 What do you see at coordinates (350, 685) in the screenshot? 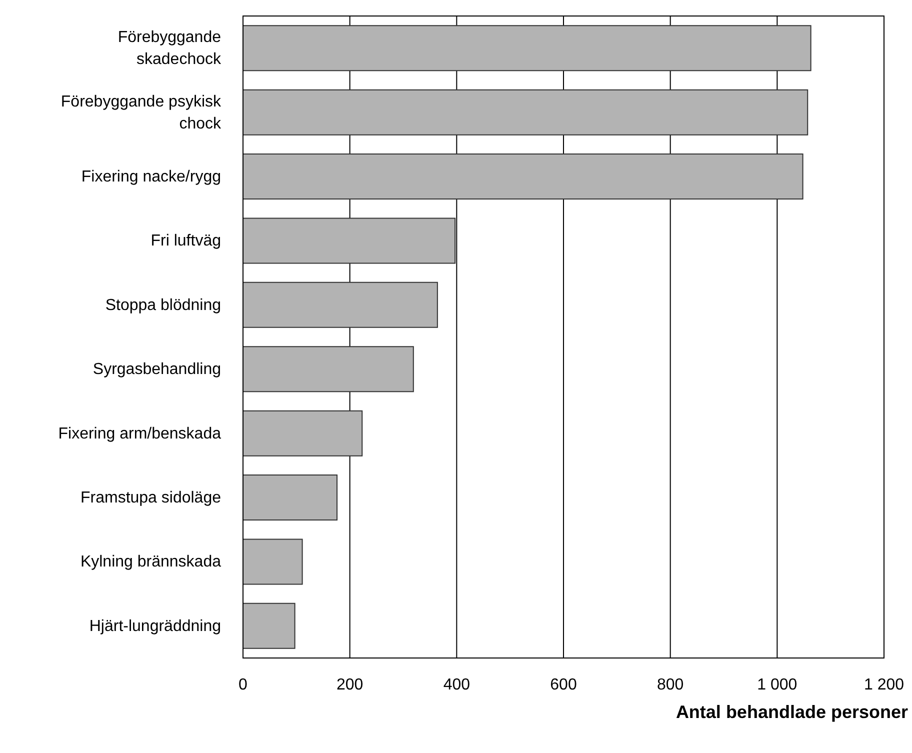
I see `x-tick-label: 200` at bounding box center [350, 685].